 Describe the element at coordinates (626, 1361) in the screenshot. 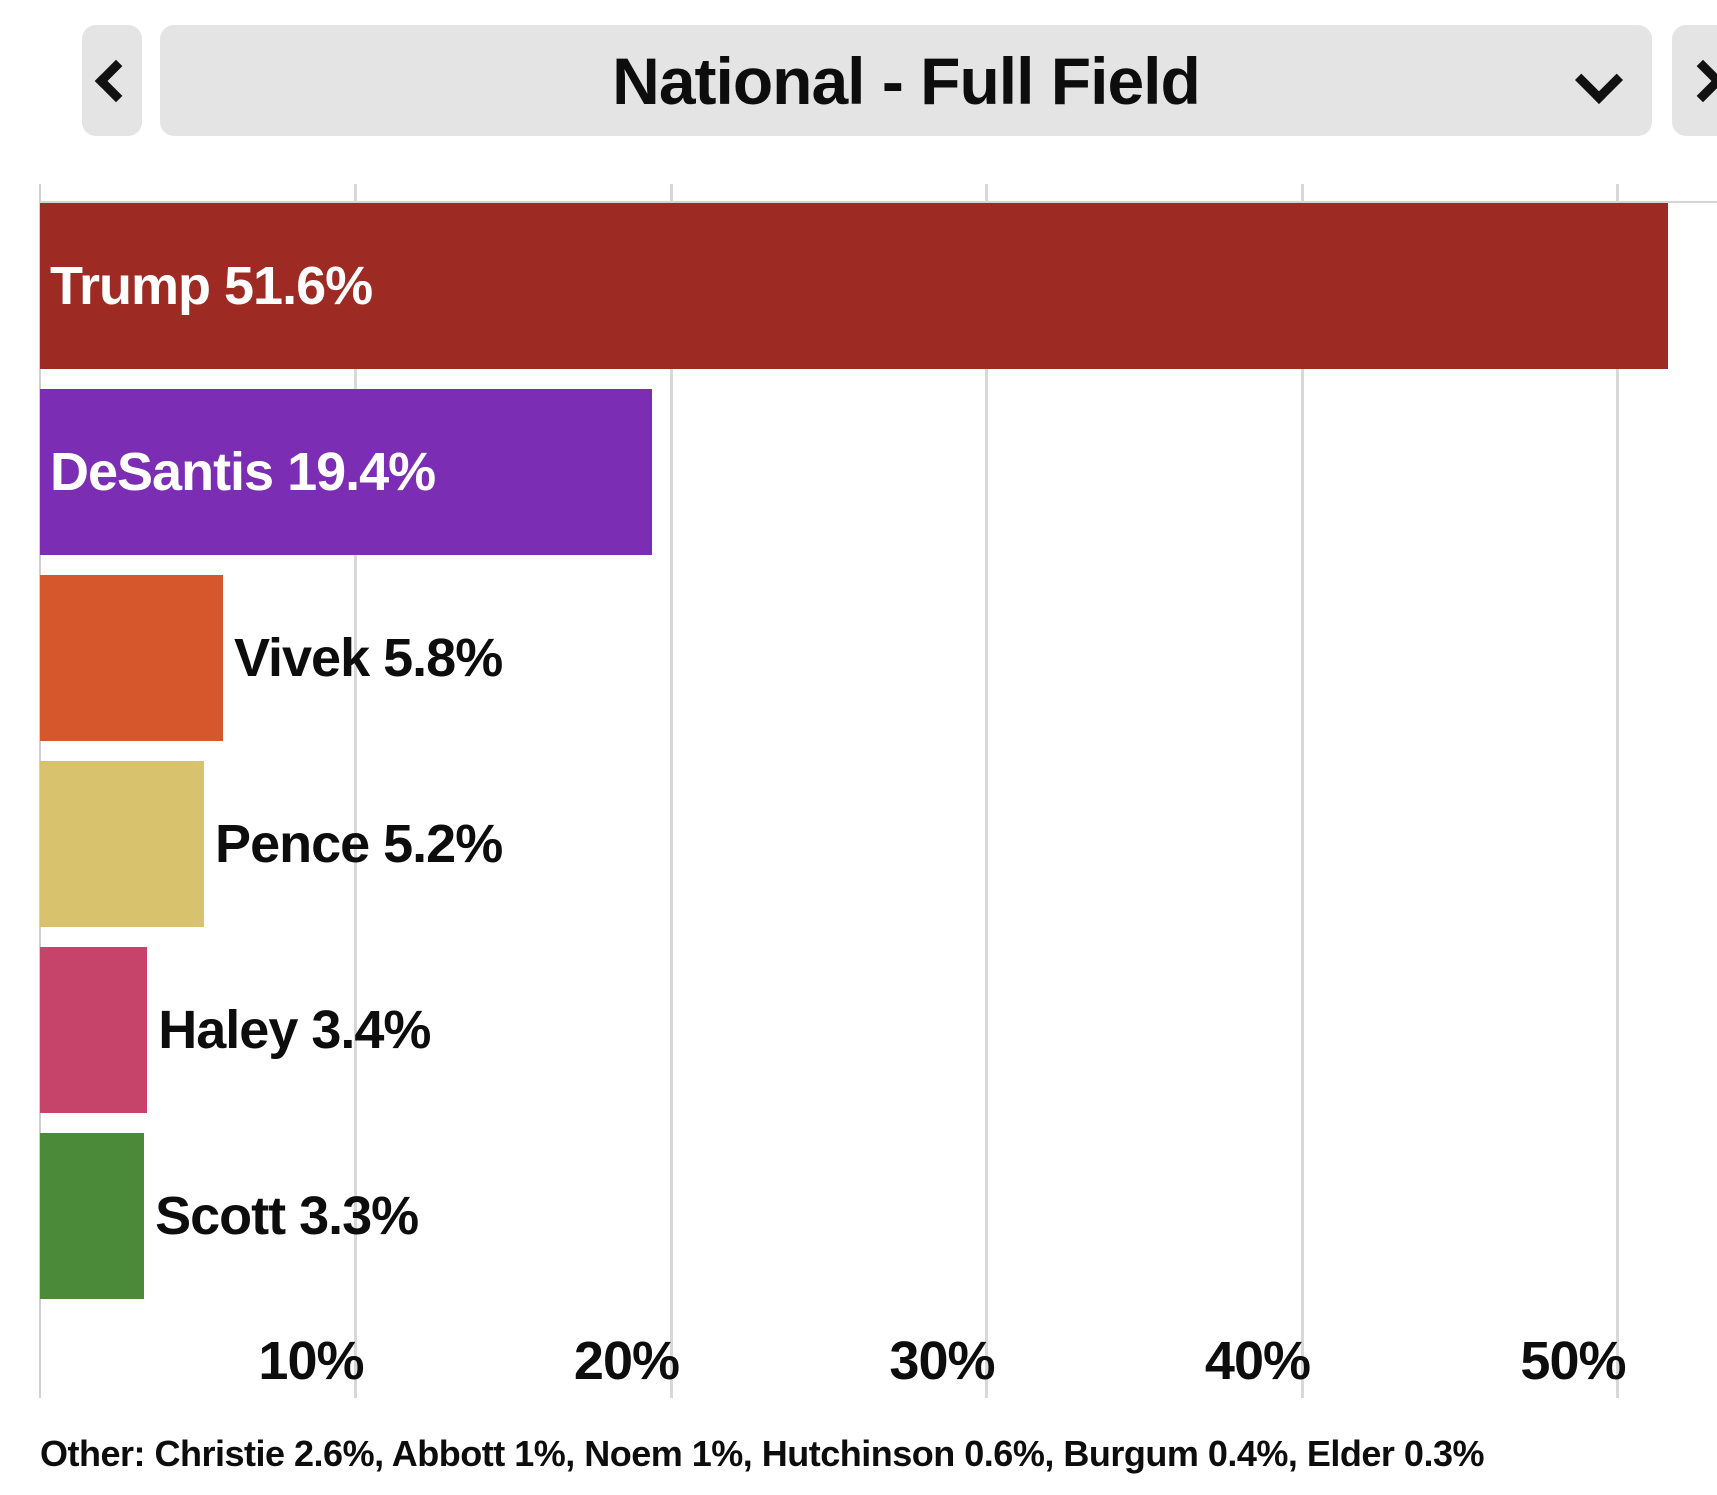

I see `x-tick-label-20%: 20%` at that location.